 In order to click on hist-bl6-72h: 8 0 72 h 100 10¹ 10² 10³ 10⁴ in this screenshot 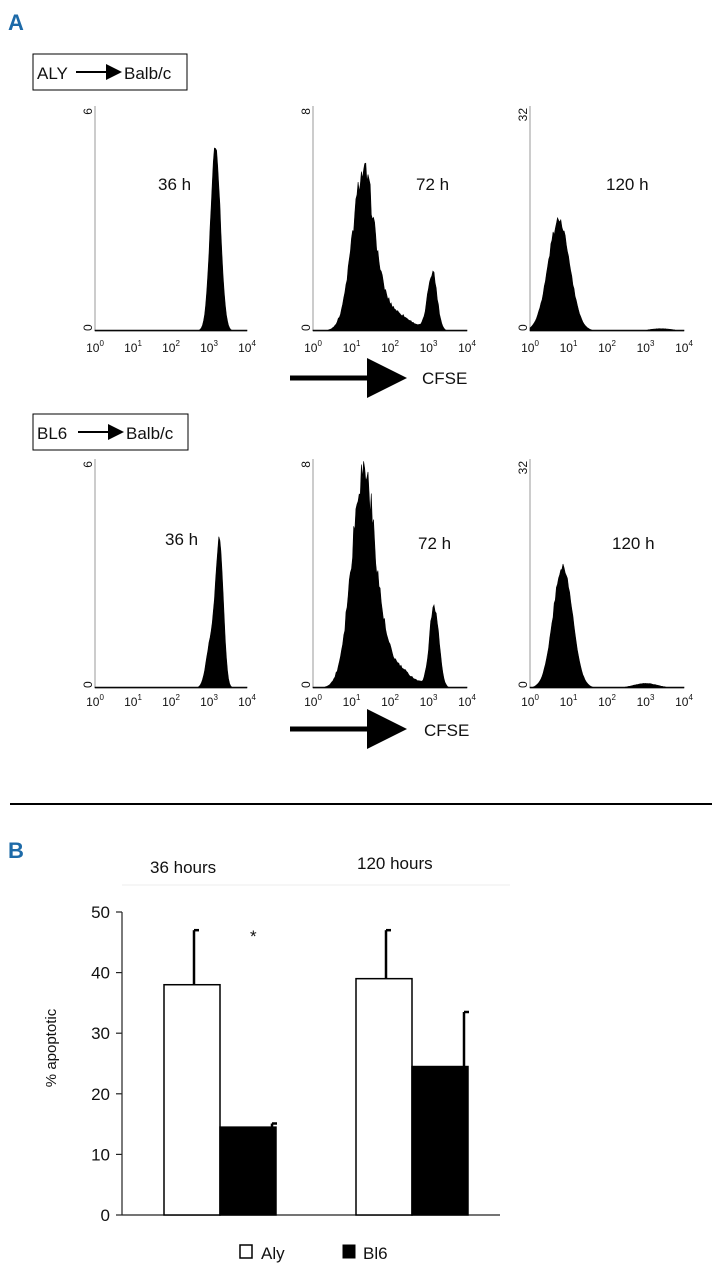, I will do `click(387, 584)`.